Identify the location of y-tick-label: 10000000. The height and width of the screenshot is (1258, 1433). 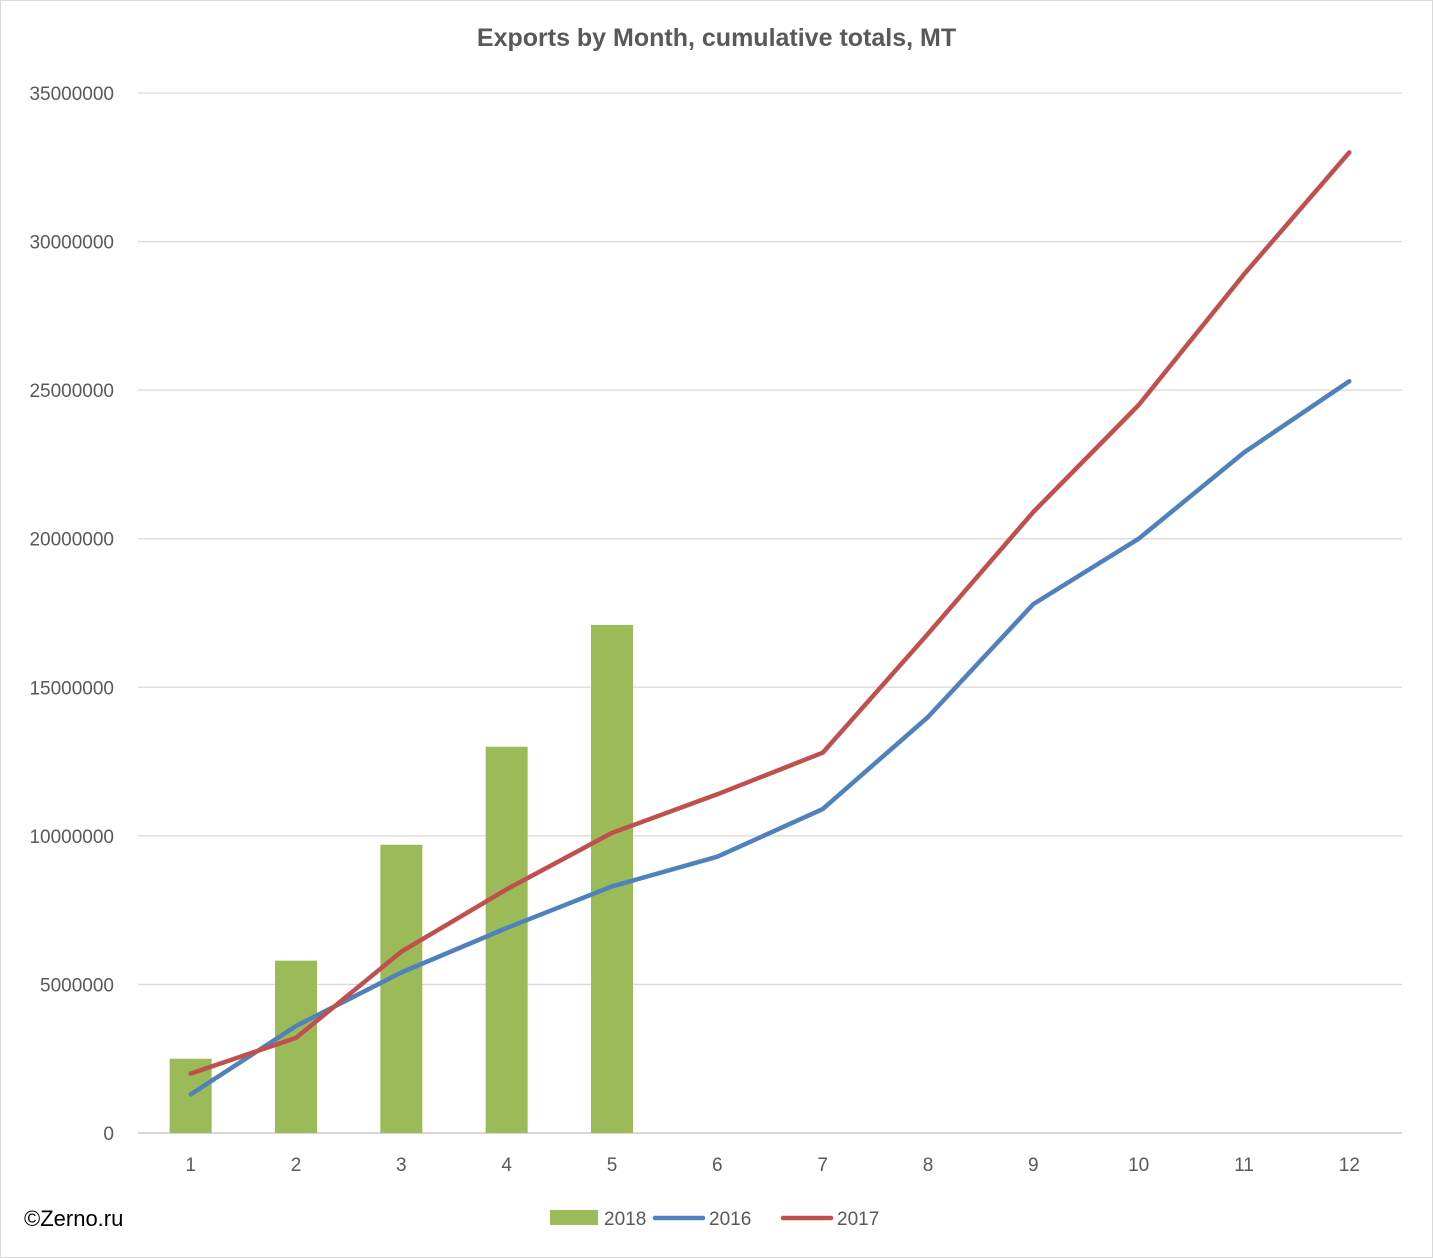
(71, 837).